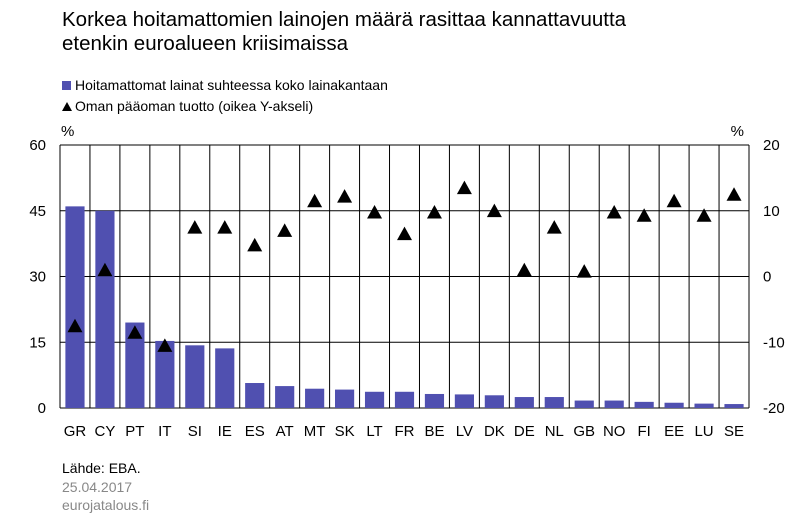 This screenshot has width=800, height=523. I want to click on y-left-tick-label: 0, so click(42, 408).